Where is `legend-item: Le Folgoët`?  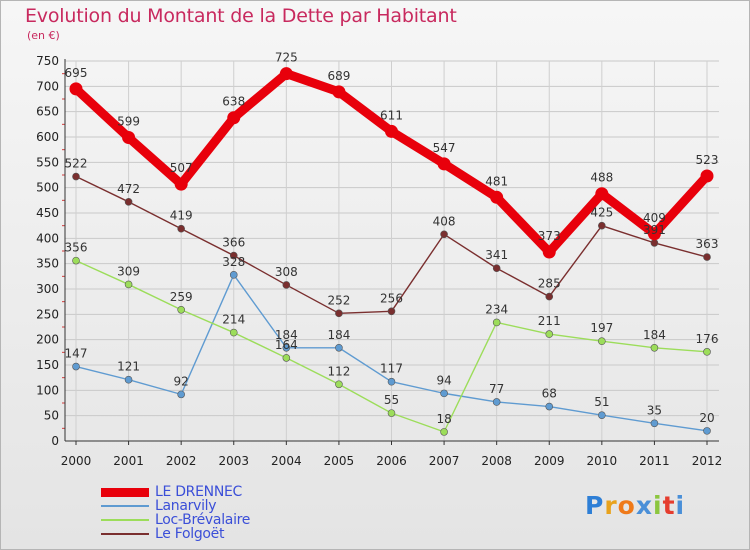 legend-item: Le Folgoët is located at coordinates (175, 534).